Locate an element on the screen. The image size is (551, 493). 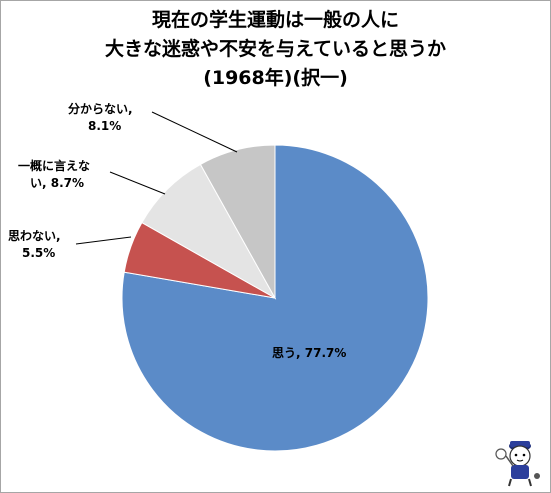
label-pct-omou: 77.7% is located at coordinates (325, 353).